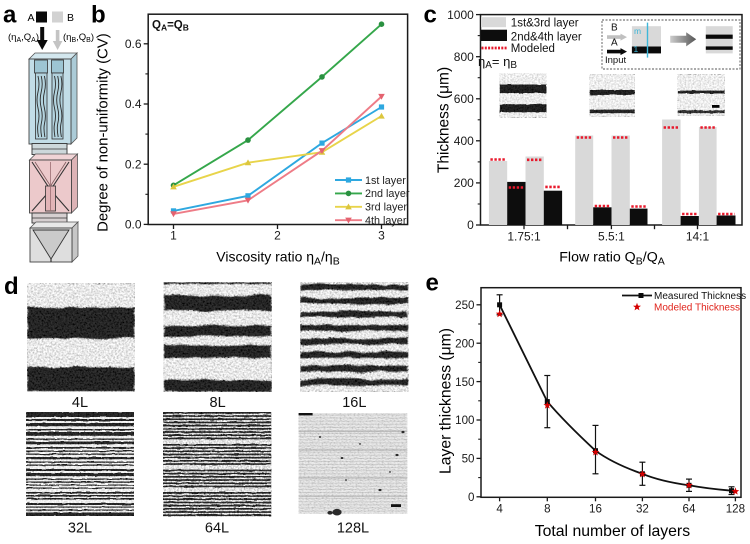 This screenshot has height=544, width=750. Describe the element at coordinates (446, 401) in the screenshot. I see `svg-text: Layer thickness (μm)` at that location.